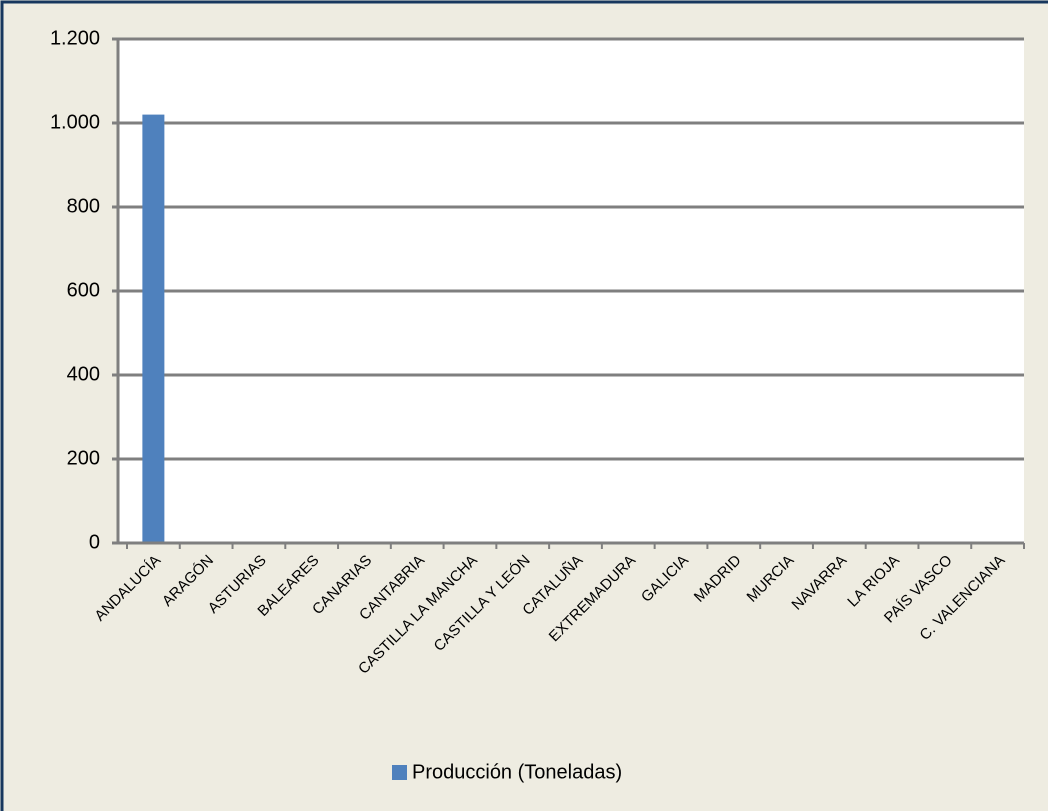 The width and height of the screenshot is (1048, 811). I want to click on y-tick-label: 200, so click(83, 458).